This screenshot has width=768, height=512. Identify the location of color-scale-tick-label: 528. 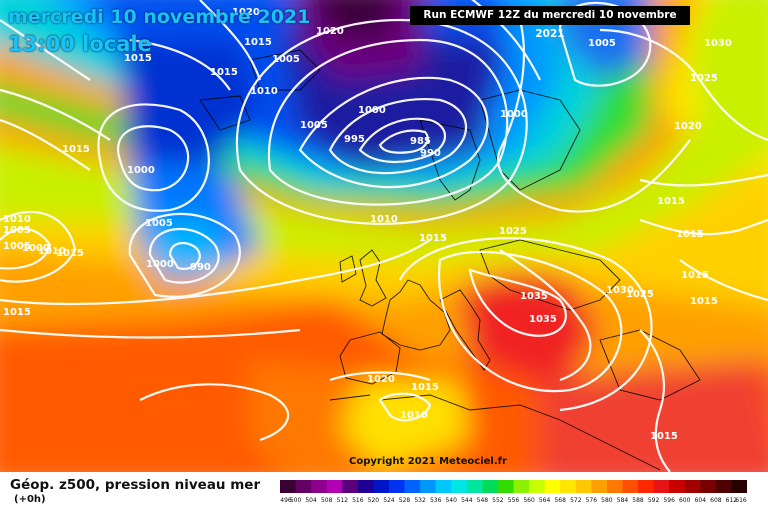
(405, 500).